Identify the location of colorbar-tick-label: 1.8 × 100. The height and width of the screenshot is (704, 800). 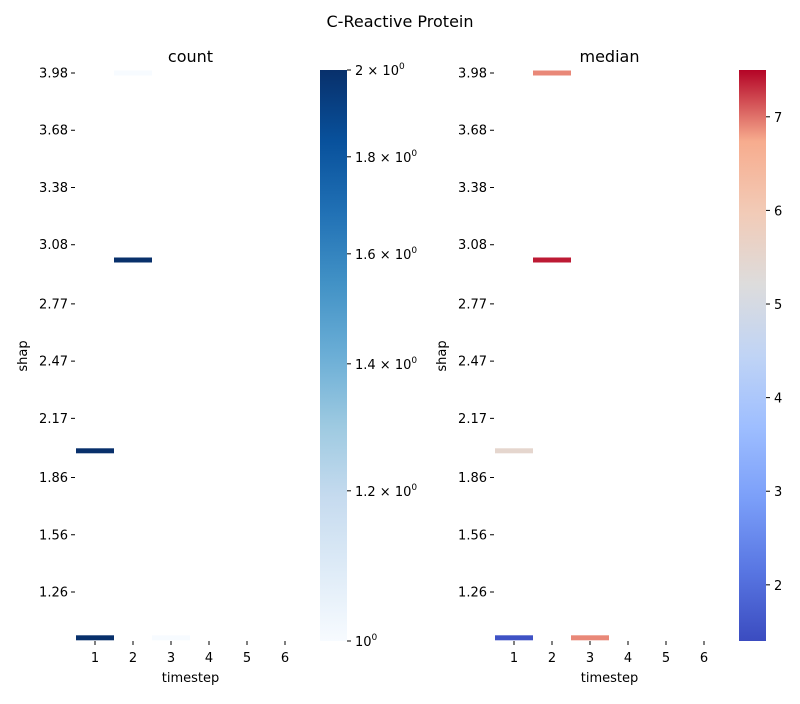
(386, 157).